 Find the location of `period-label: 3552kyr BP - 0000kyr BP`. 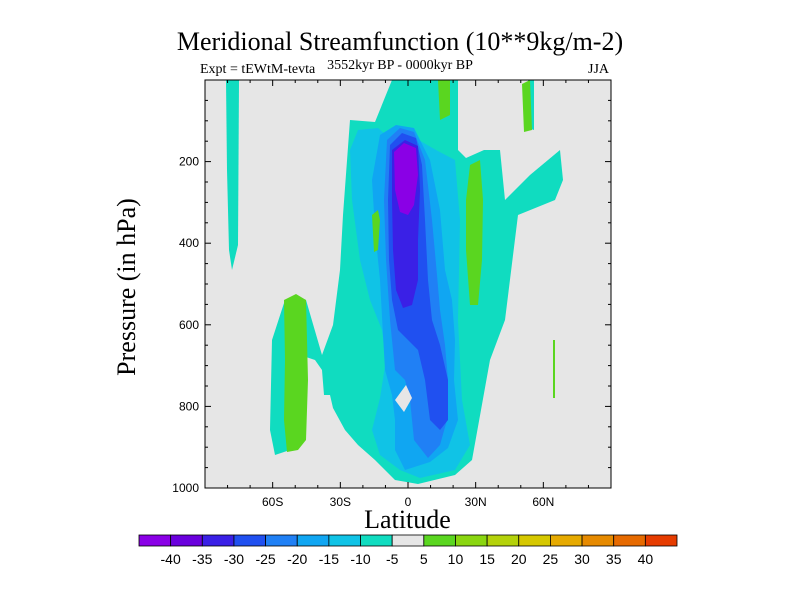

period-label: 3552kyr BP - 0000kyr BP is located at coordinates (400, 65).